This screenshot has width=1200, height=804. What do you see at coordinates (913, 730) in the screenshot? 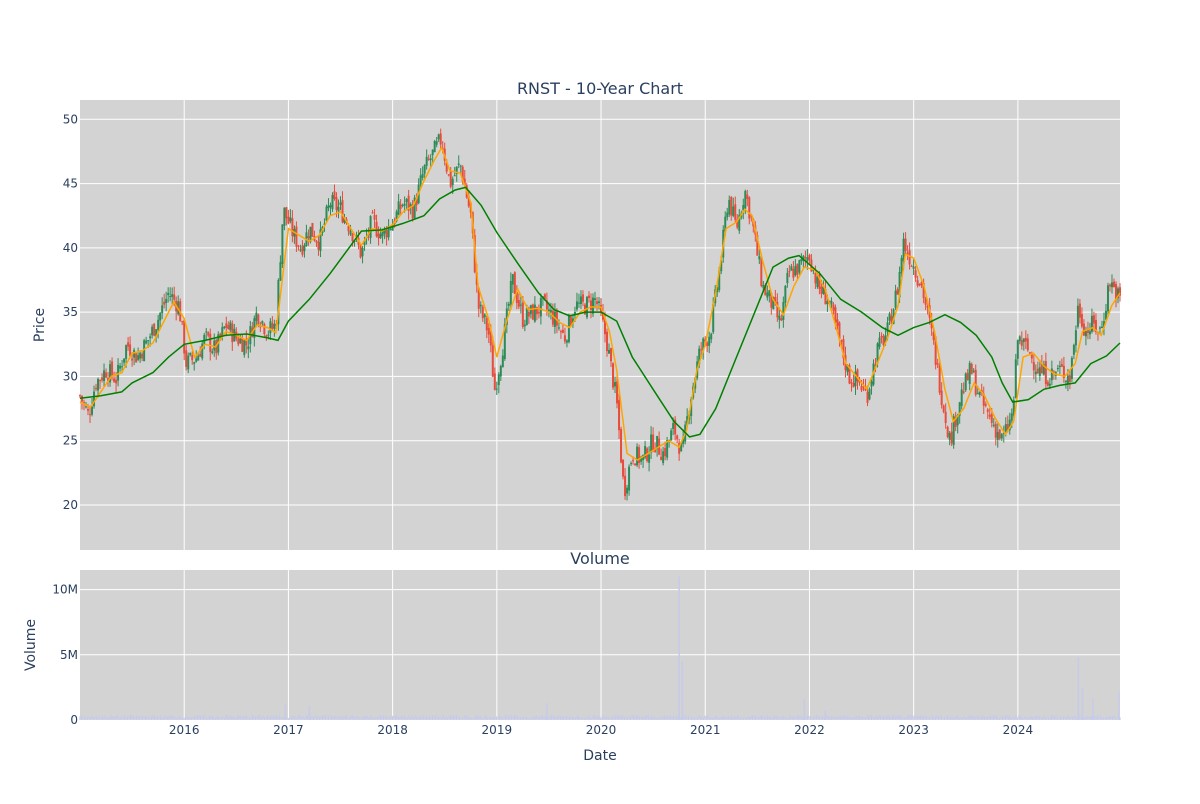
I see `date-tick-label: 2023` at bounding box center [913, 730].